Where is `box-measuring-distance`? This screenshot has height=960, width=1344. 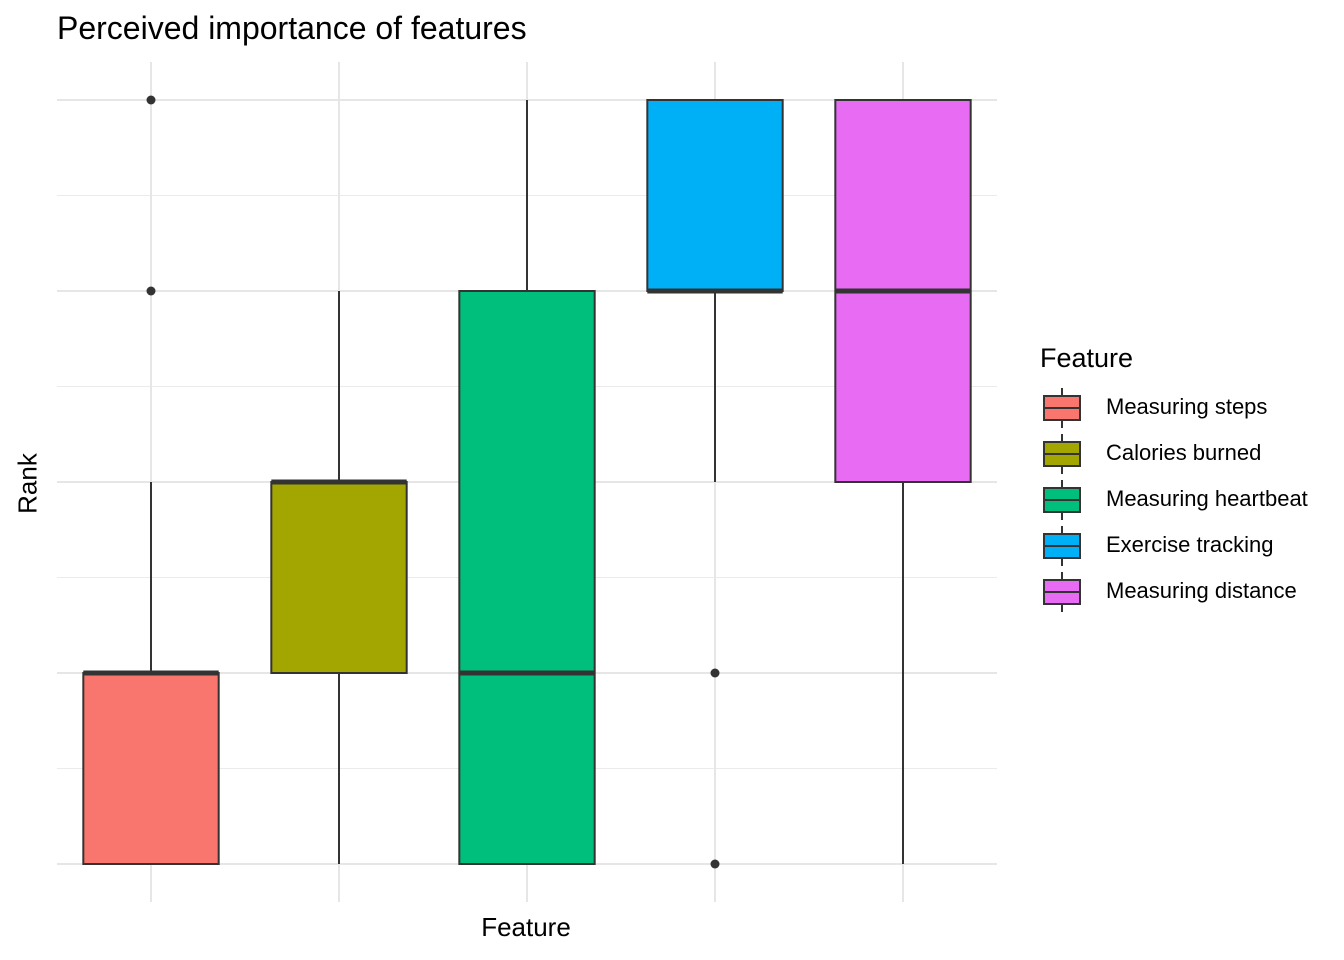
box-measuring-distance is located at coordinates (903, 481).